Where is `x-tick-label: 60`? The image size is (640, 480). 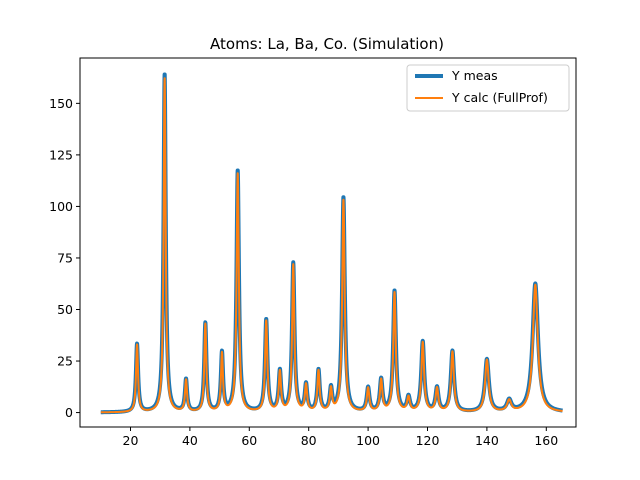 x-tick-label: 60 is located at coordinates (249, 440).